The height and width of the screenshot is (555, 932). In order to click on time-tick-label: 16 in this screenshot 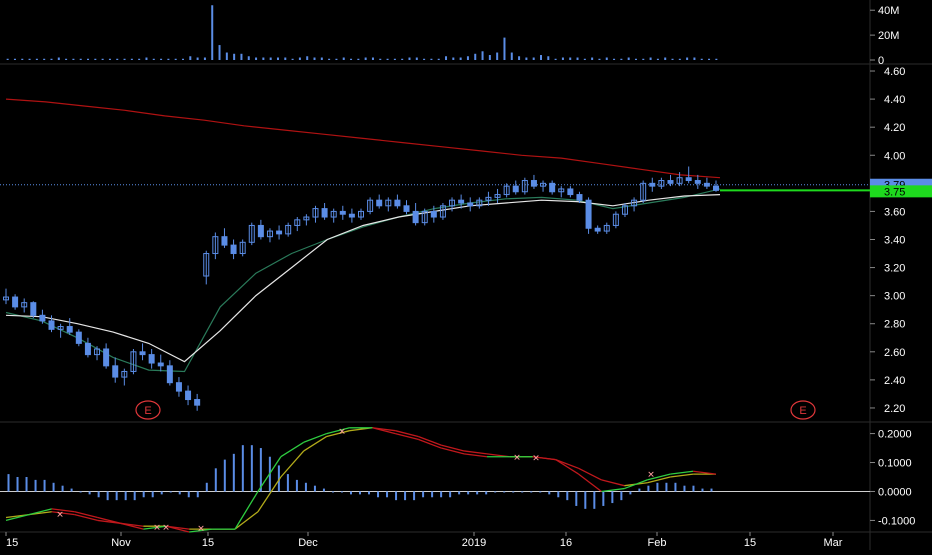, I will do `click(566, 543)`.